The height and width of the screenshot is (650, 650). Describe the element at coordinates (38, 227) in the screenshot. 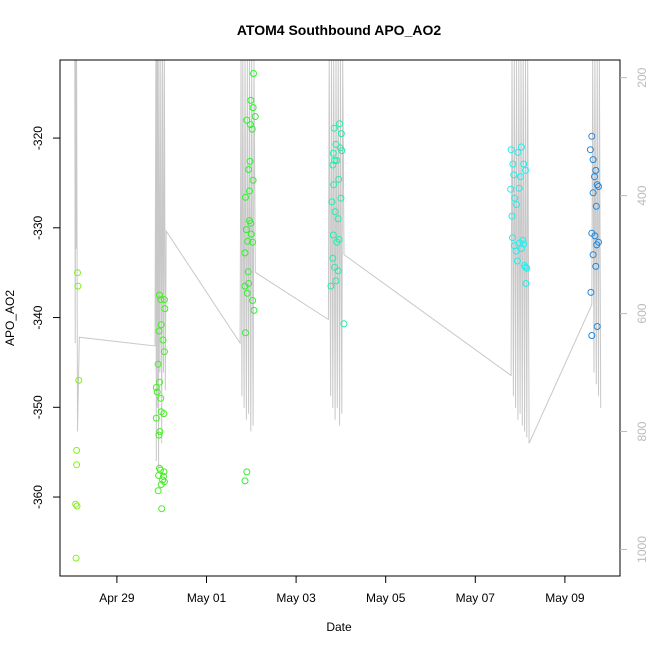

I see `y-tick-label: -330` at that location.